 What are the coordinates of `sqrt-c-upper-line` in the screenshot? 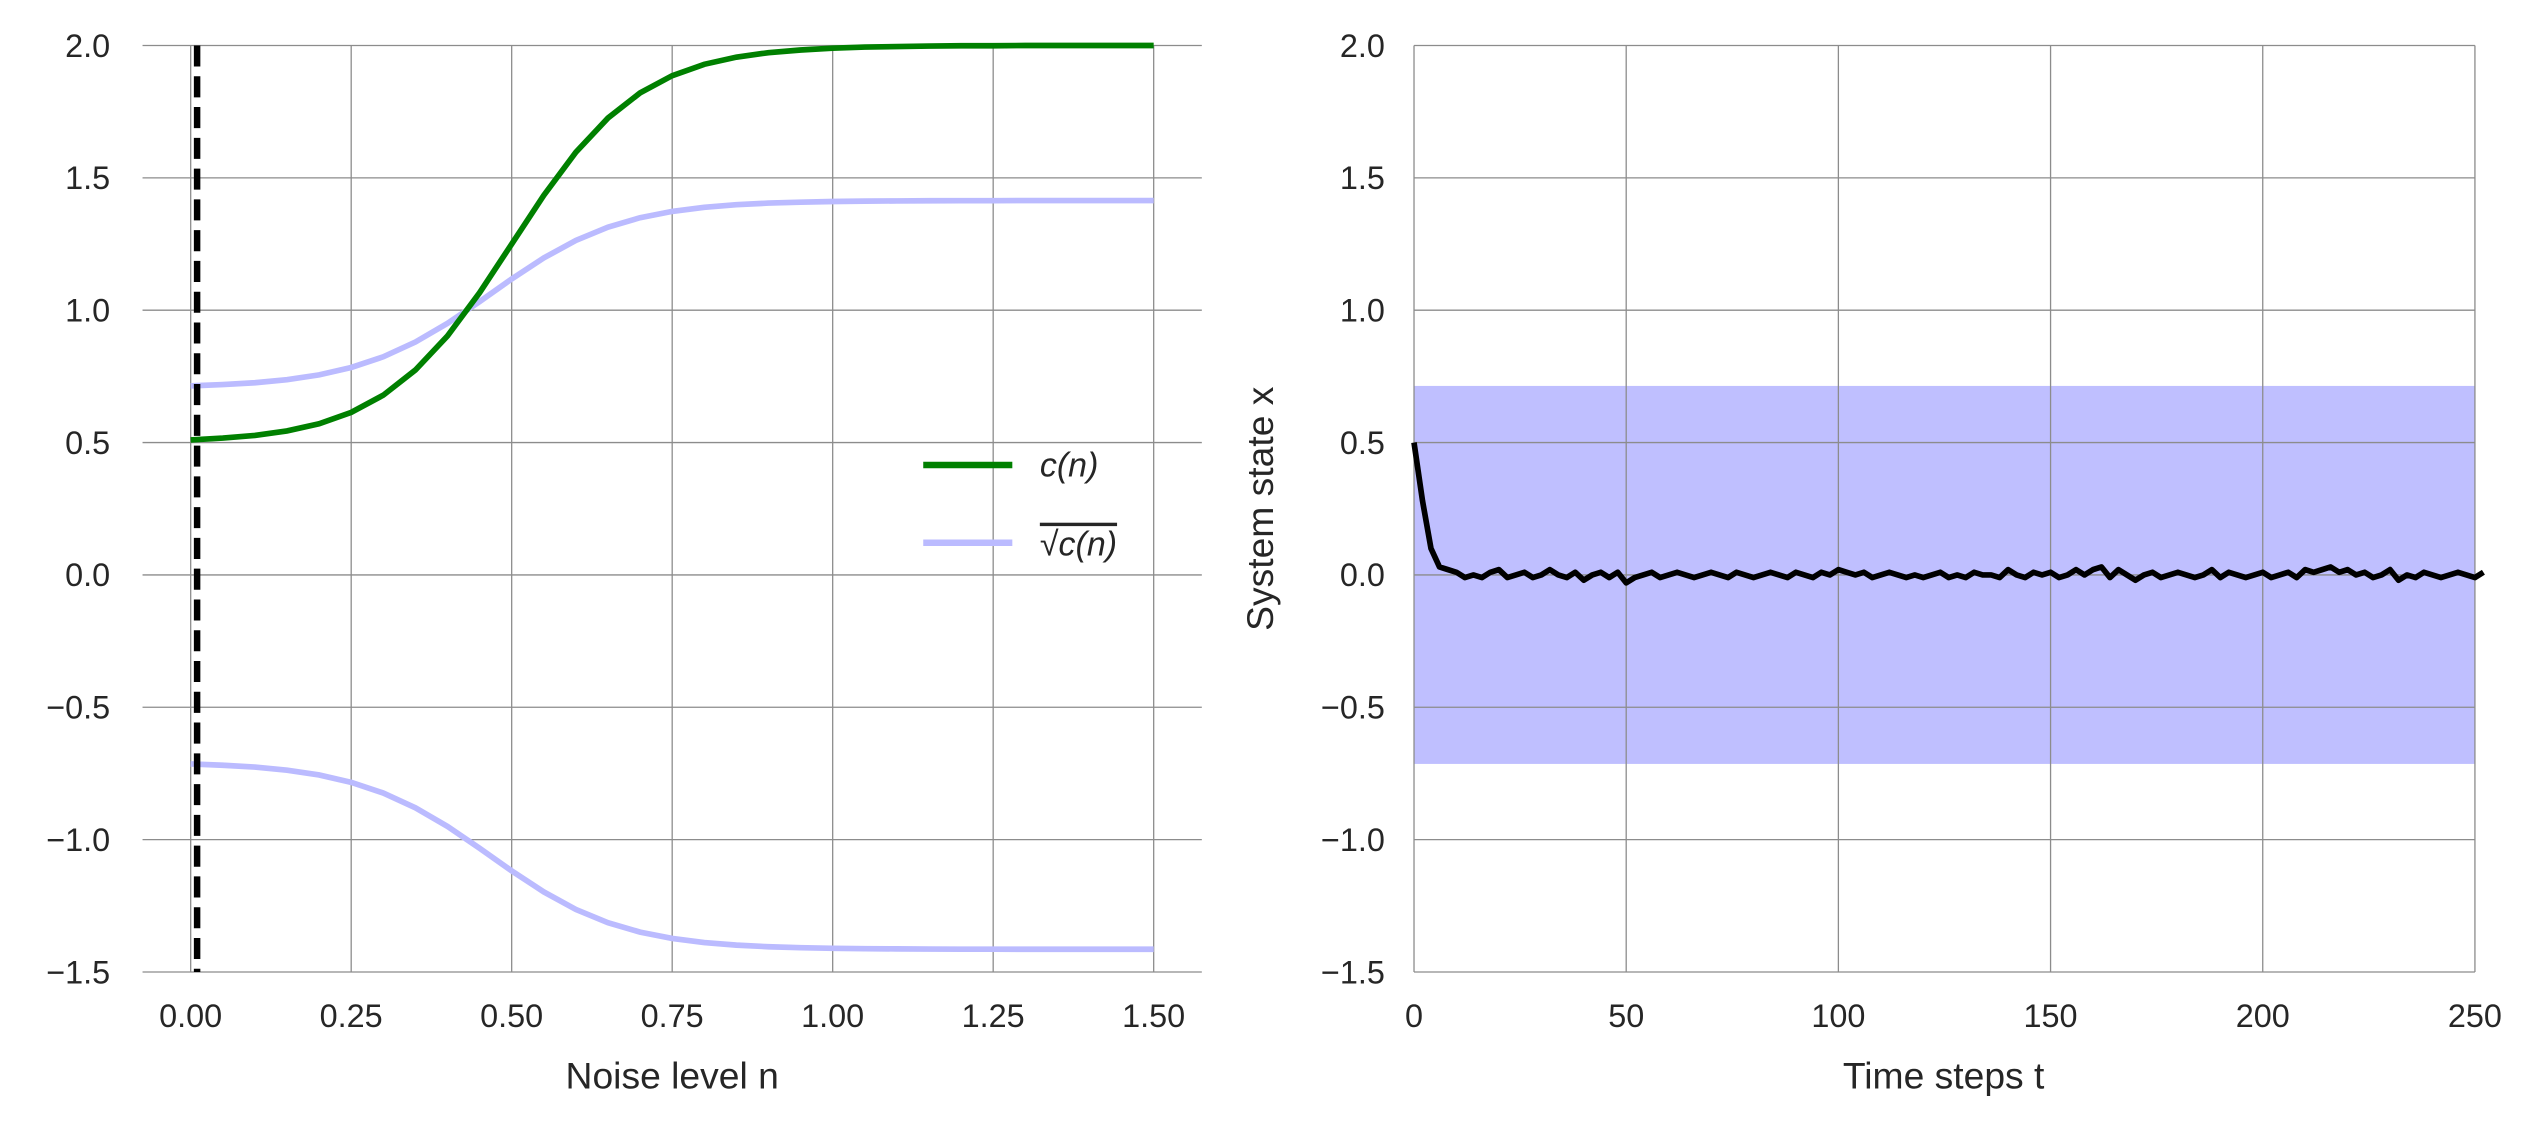 It's located at (672, 293).